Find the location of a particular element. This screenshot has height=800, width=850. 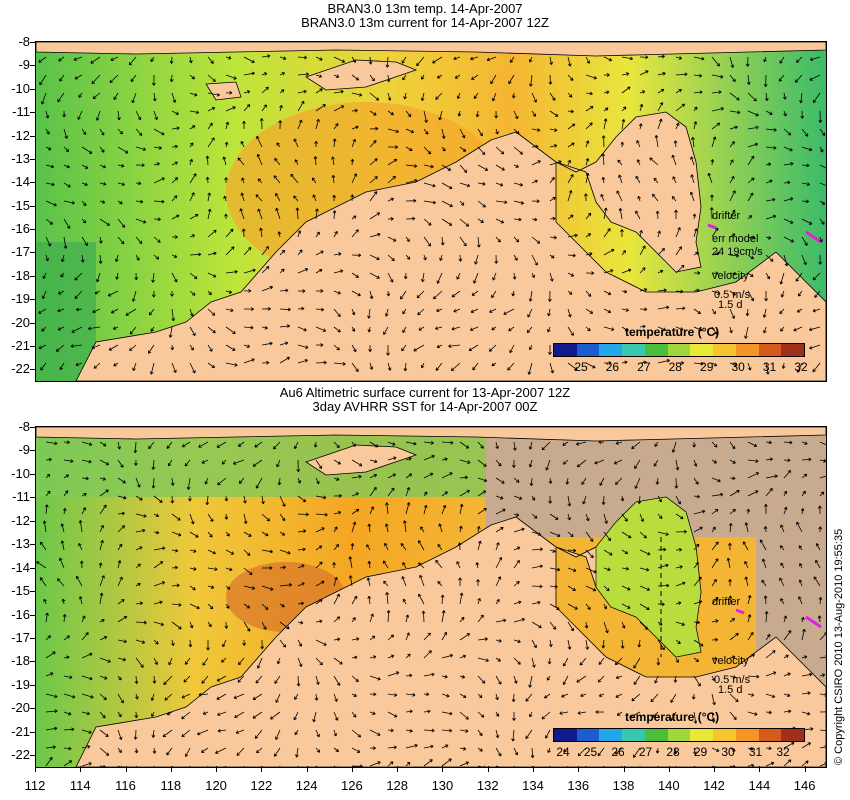

lon-label: 116 is located at coordinates (125, 785).